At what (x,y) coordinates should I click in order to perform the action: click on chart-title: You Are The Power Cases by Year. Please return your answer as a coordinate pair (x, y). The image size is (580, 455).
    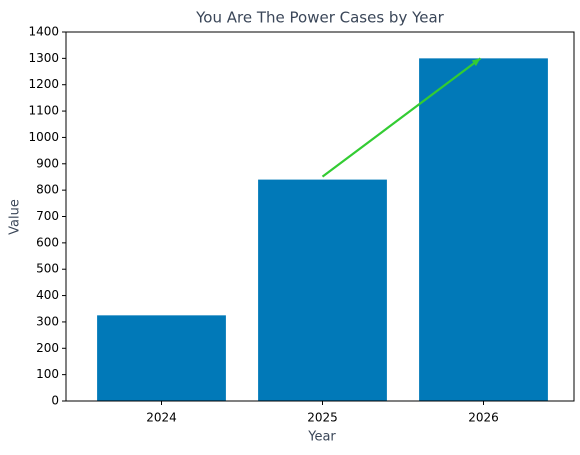
    Looking at the image, I should click on (320, 18).